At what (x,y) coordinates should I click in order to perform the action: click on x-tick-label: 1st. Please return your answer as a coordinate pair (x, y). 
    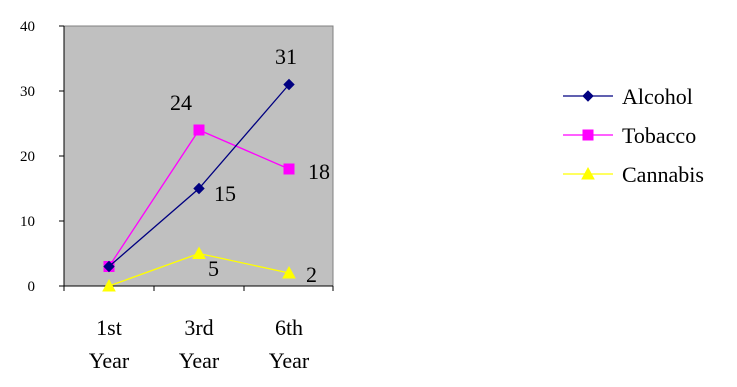
    Looking at the image, I should click on (109, 327).